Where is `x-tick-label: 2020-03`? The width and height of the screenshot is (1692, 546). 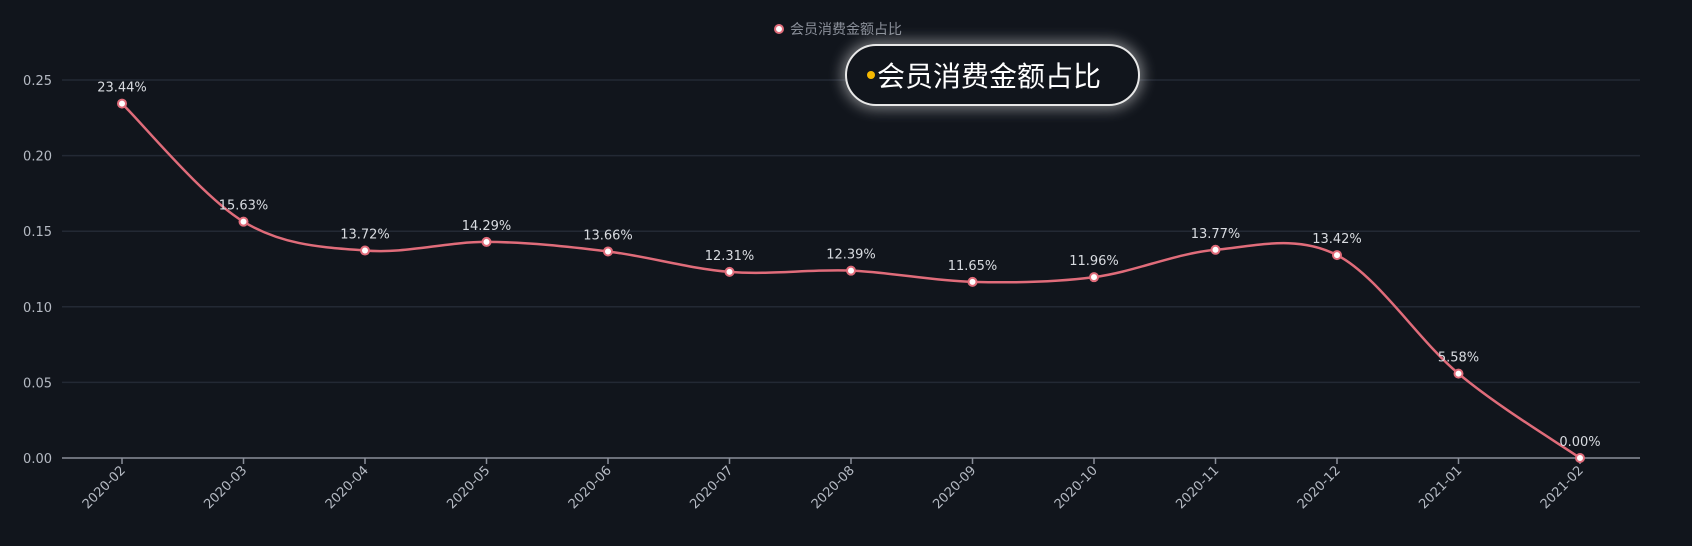 x-tick-label: 2020-03 is located at coordinates (225, 487).